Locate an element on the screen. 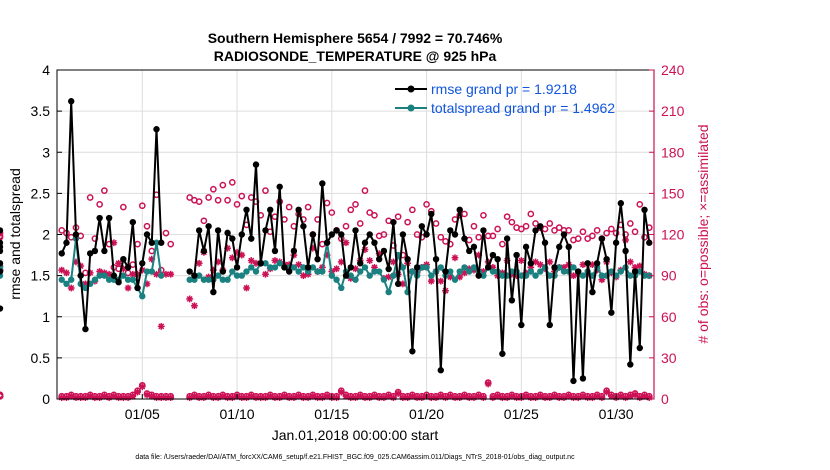  left-axis: 0 0.5 1 1.5 2 2.5 3 3.5 4 is located at coordinates (46, 234).